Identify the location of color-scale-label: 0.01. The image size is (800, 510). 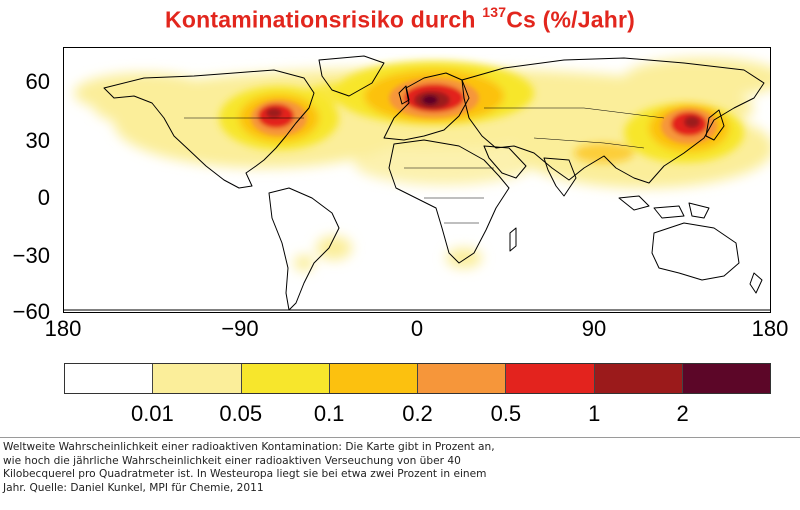
(152, 413).